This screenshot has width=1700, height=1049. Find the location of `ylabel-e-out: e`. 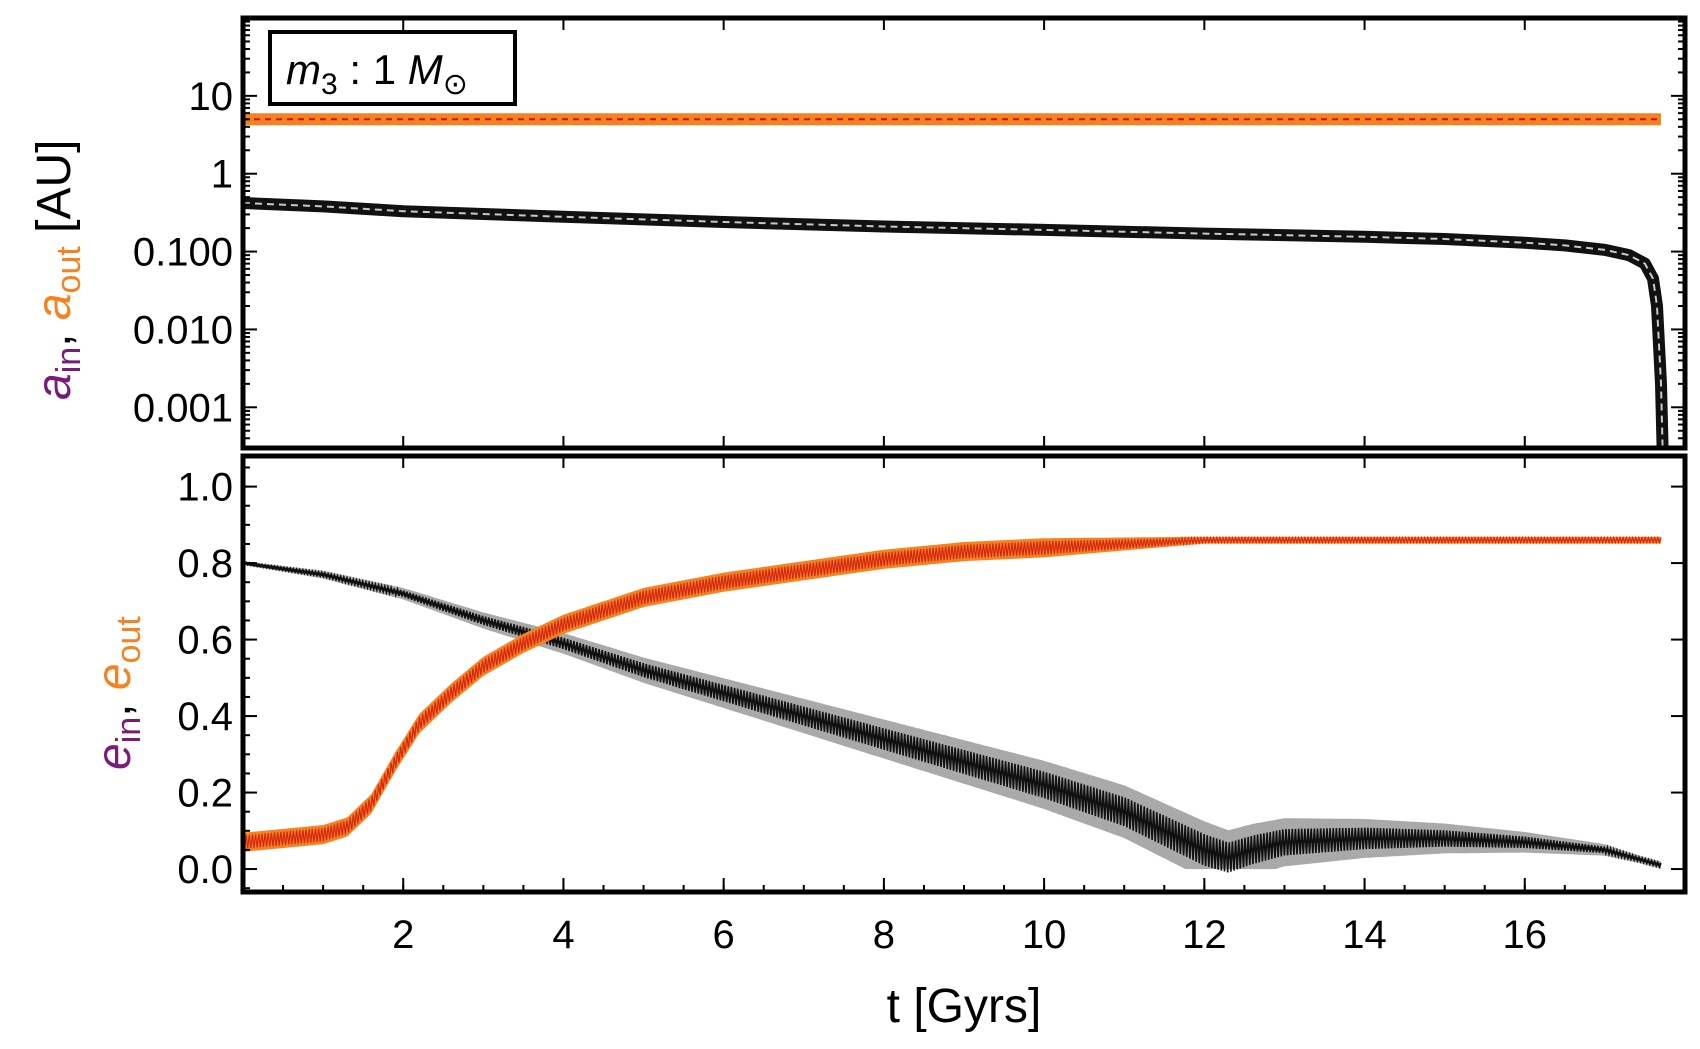

ylabel-e-out: e is located at coordinates (114, 676).